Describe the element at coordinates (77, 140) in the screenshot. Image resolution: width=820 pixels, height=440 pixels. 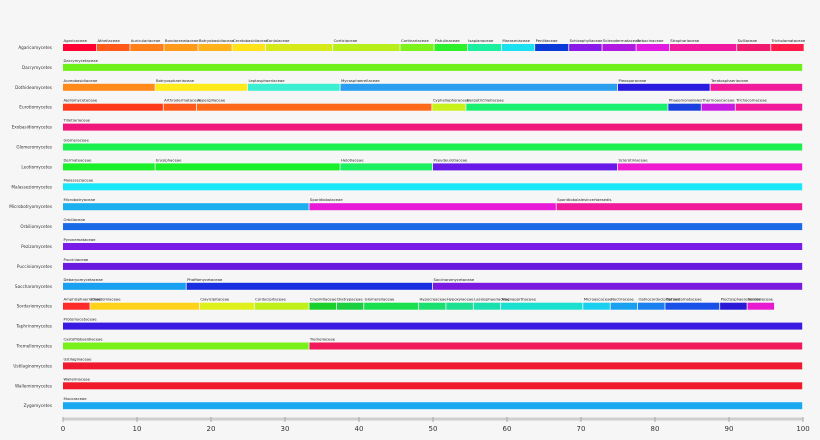
I see `segment-label: Glomeraceae` at that location.